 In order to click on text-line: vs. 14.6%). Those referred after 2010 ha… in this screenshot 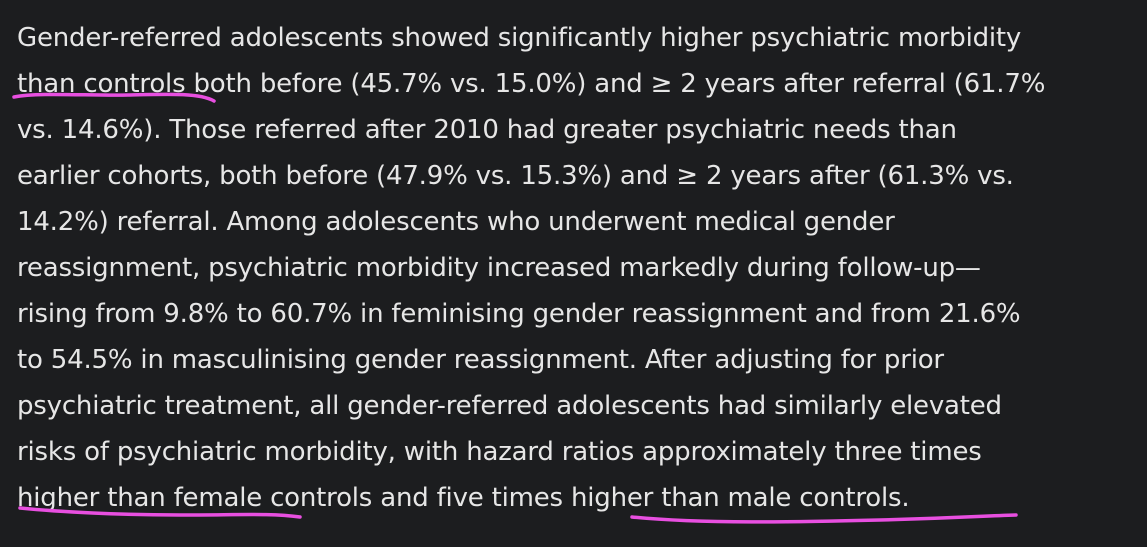, I will do `click(487, 130)`.